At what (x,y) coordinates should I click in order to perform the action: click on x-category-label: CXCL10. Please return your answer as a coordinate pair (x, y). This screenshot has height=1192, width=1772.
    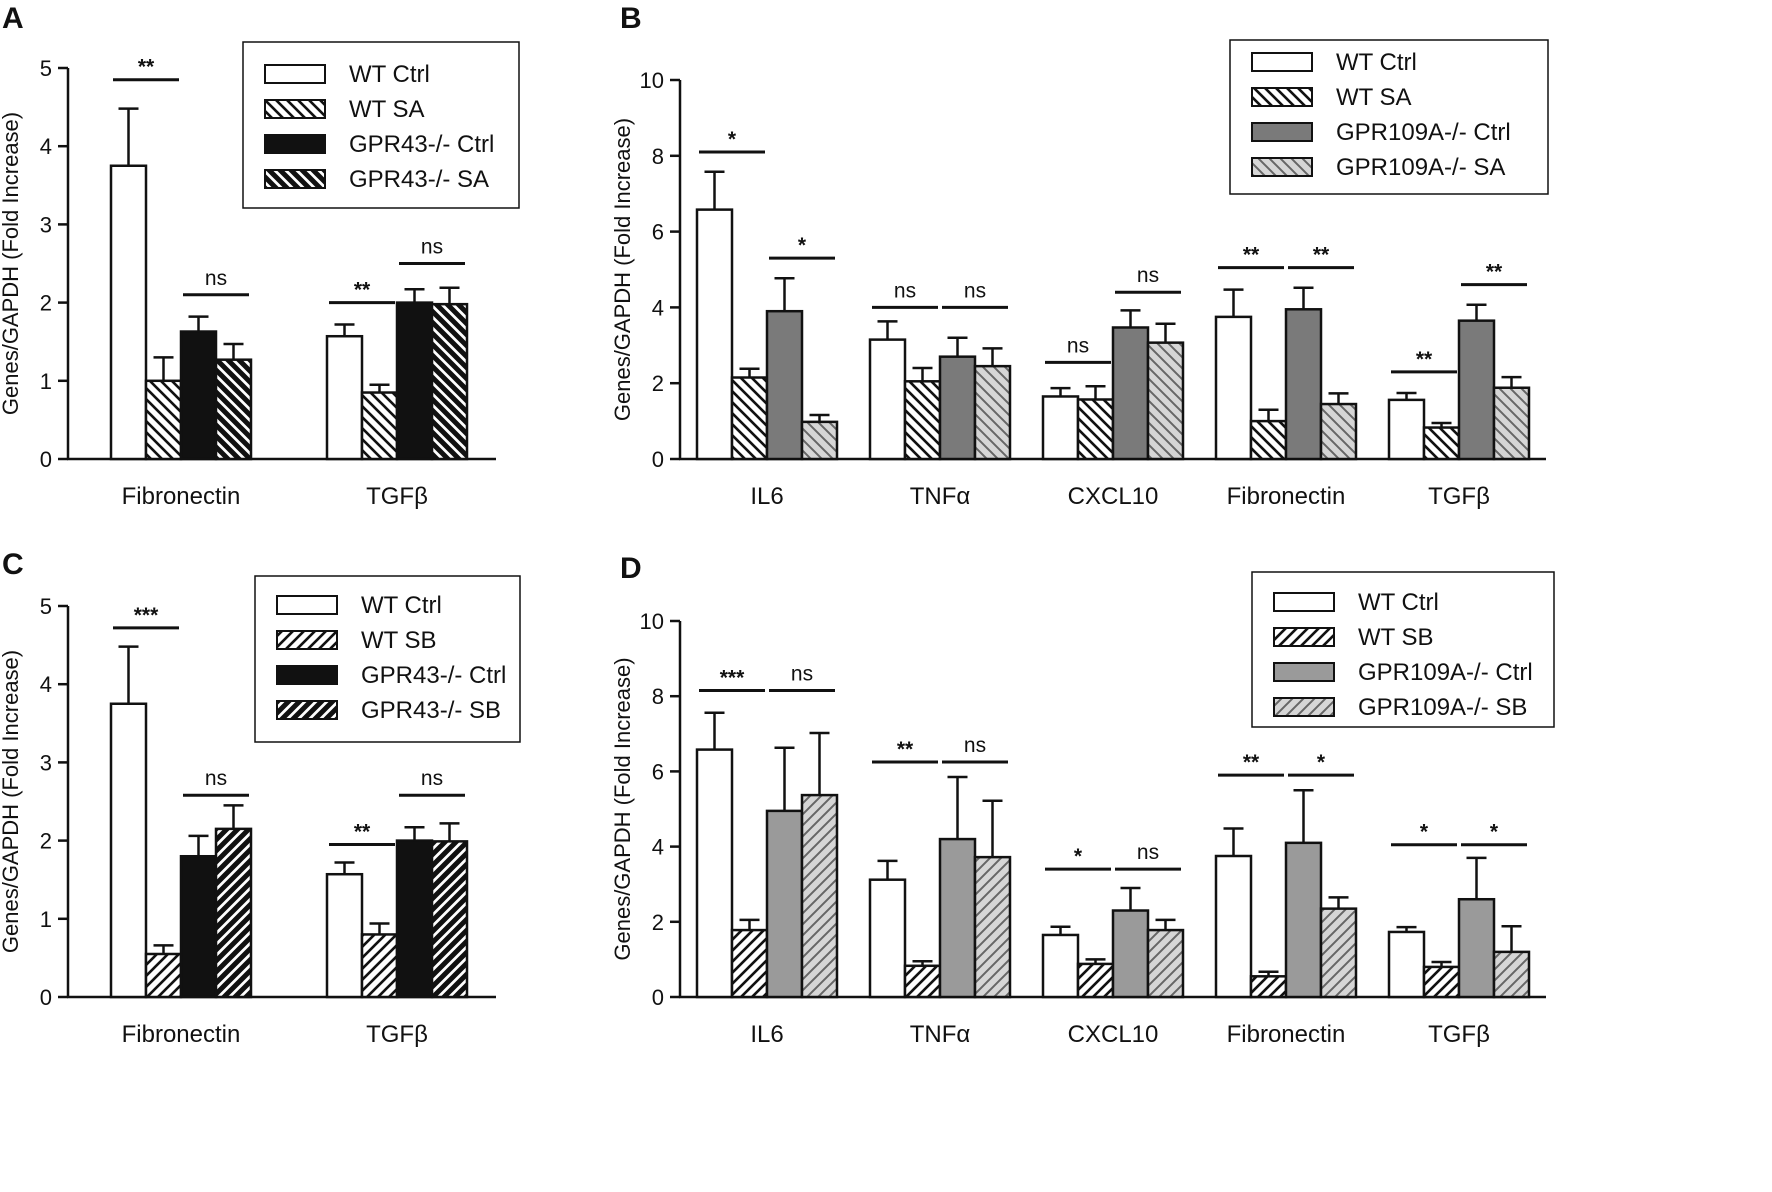
    Looking at the image, I should click on (1113, 496).